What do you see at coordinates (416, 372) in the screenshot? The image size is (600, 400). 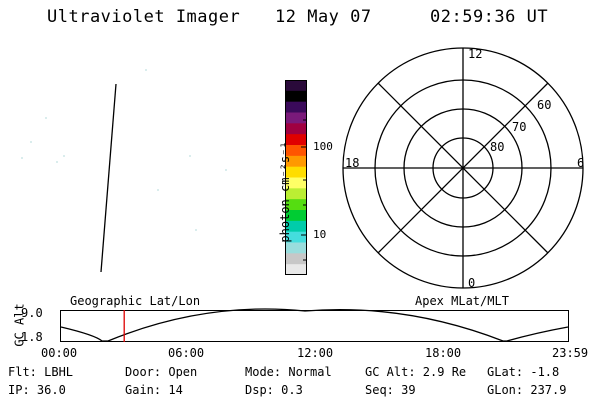 I see `info-gc-alt: GC Alt: 2.9 Re` at bounding box center [416, 372].